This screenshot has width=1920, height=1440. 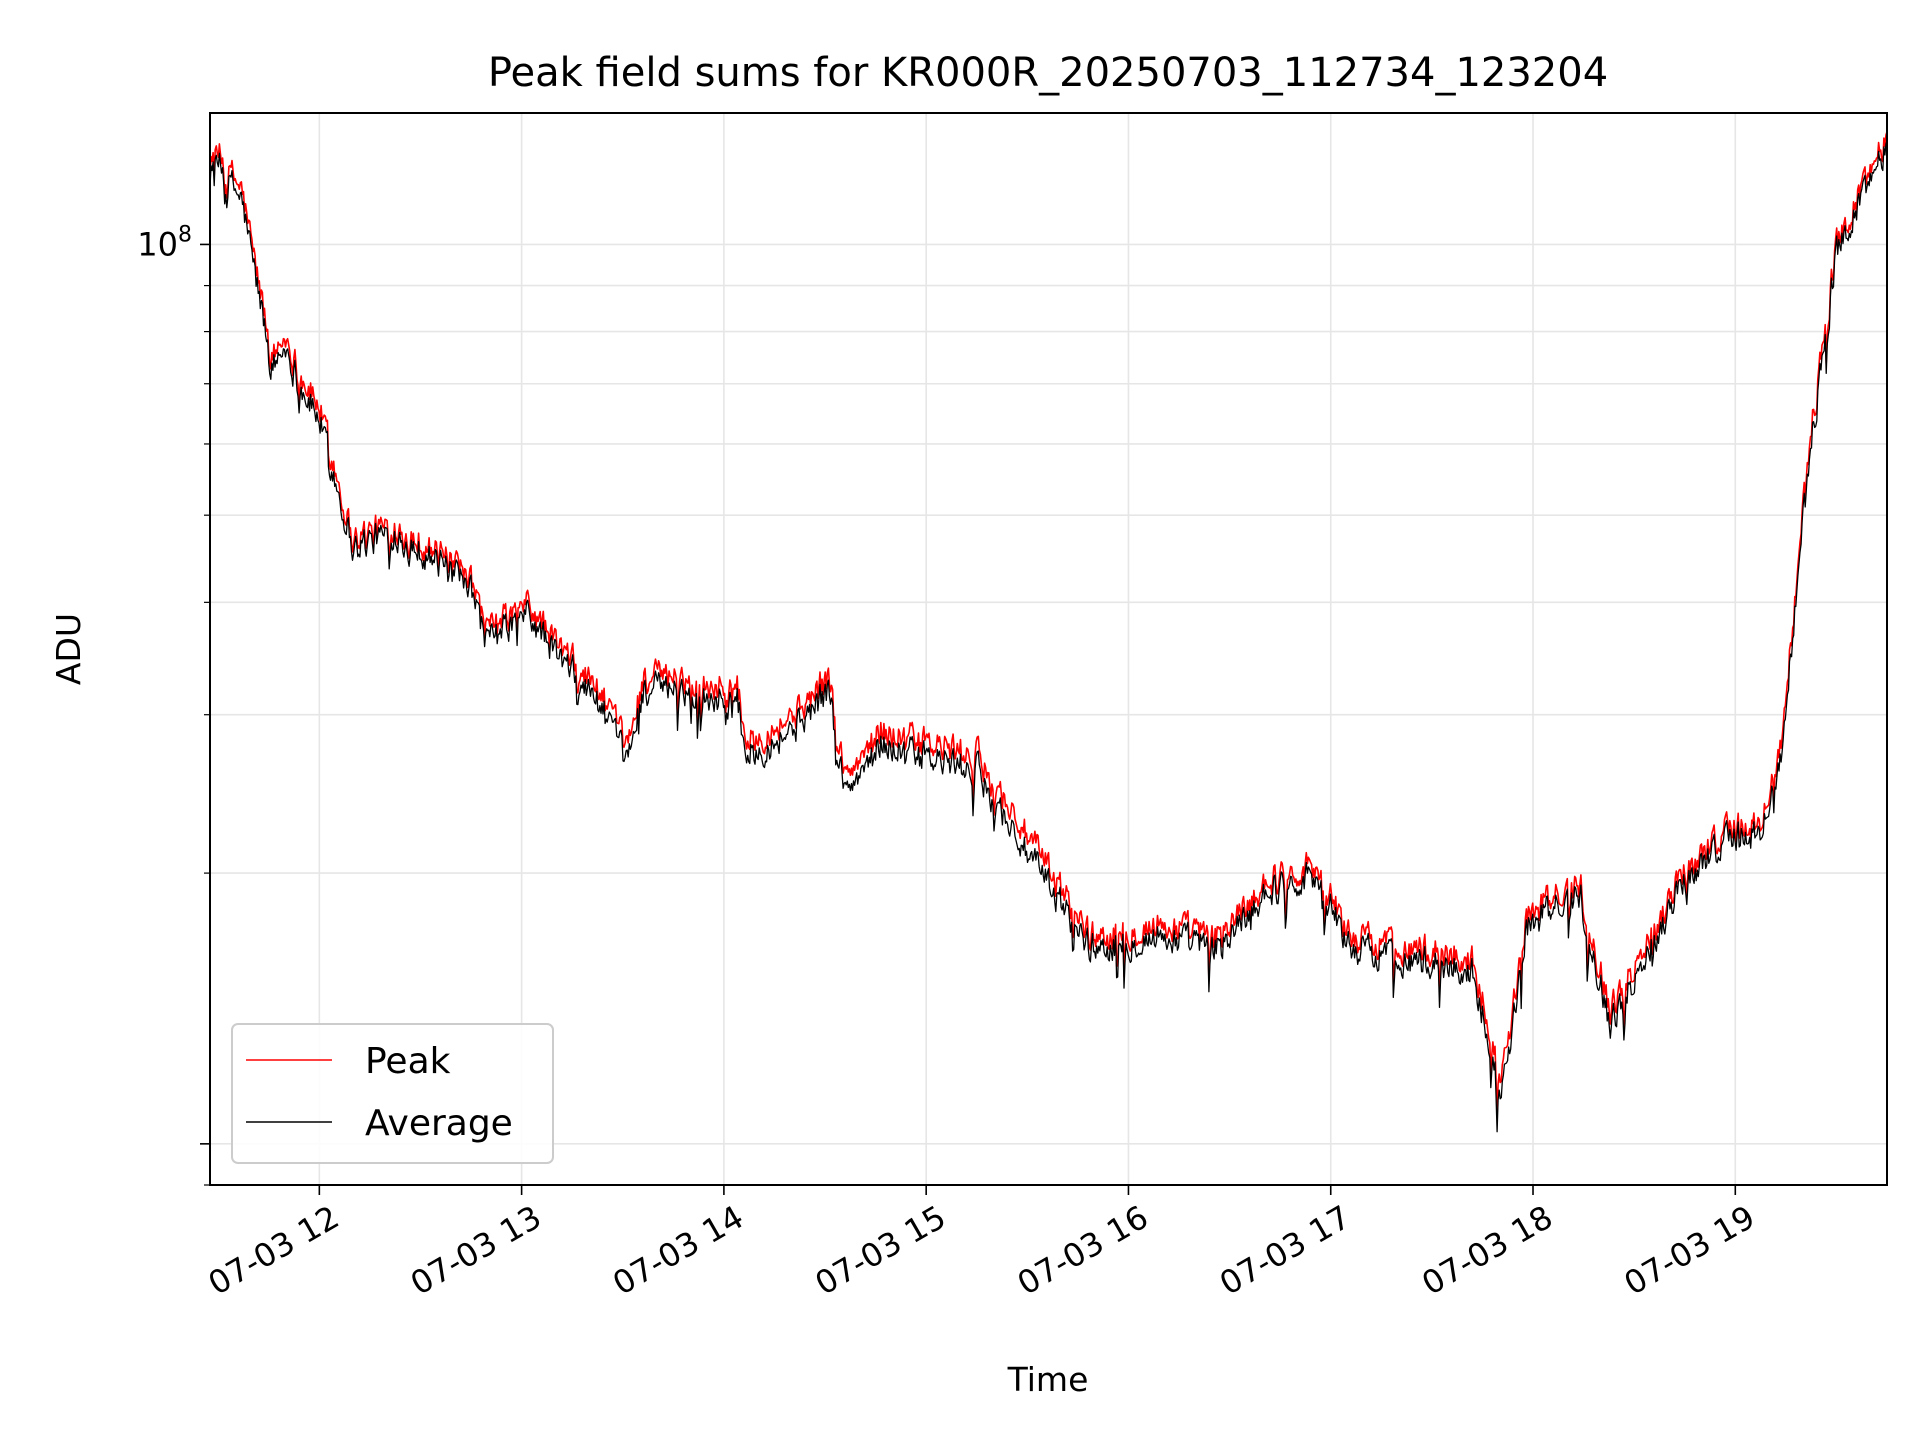 I want to click on y-axis-ticks: 108, so click(x=173, y=704).